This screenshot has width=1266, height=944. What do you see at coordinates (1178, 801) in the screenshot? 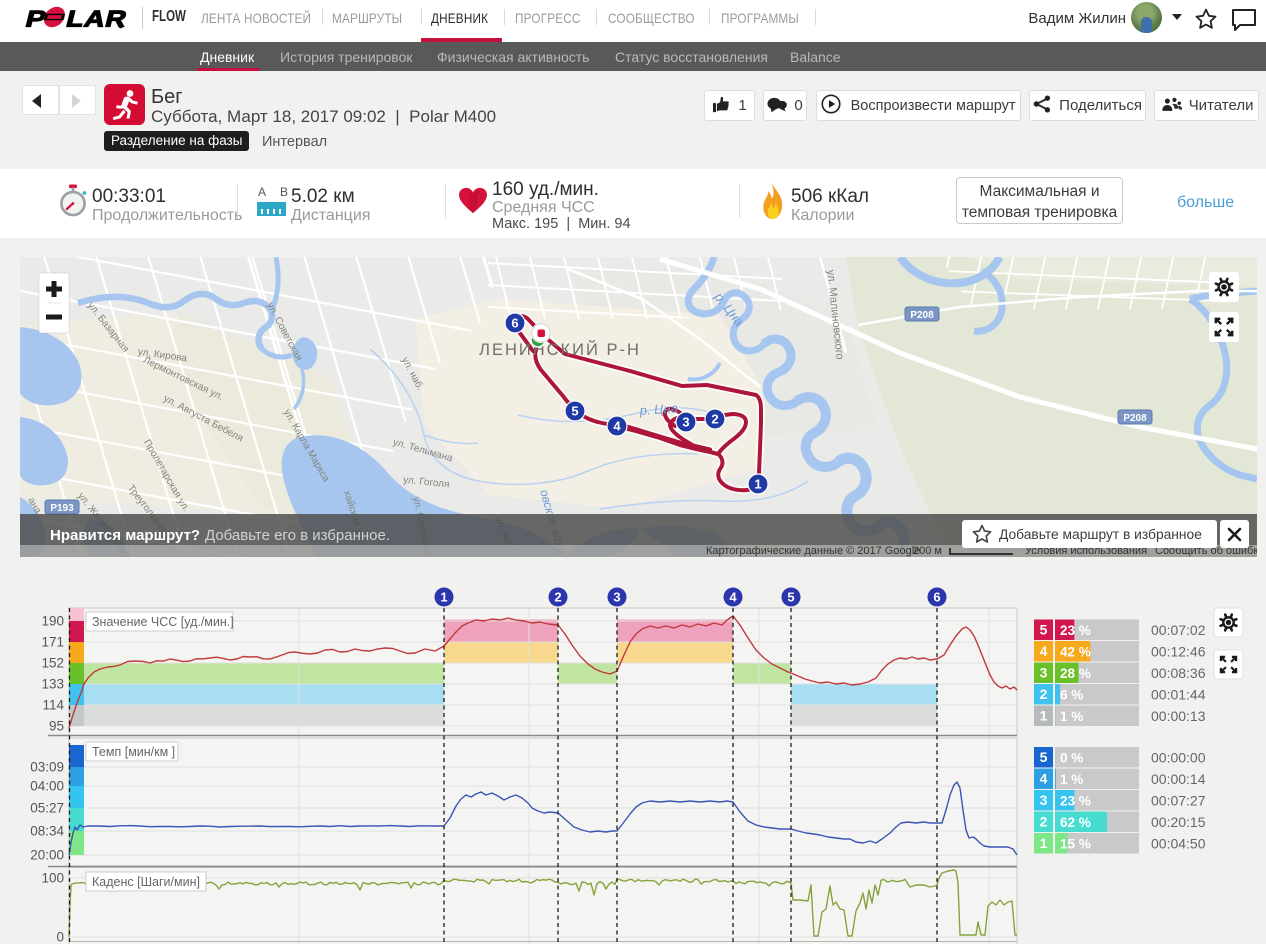
I see `svg-text: 00:07:27` at bounding box center [1178, 801].